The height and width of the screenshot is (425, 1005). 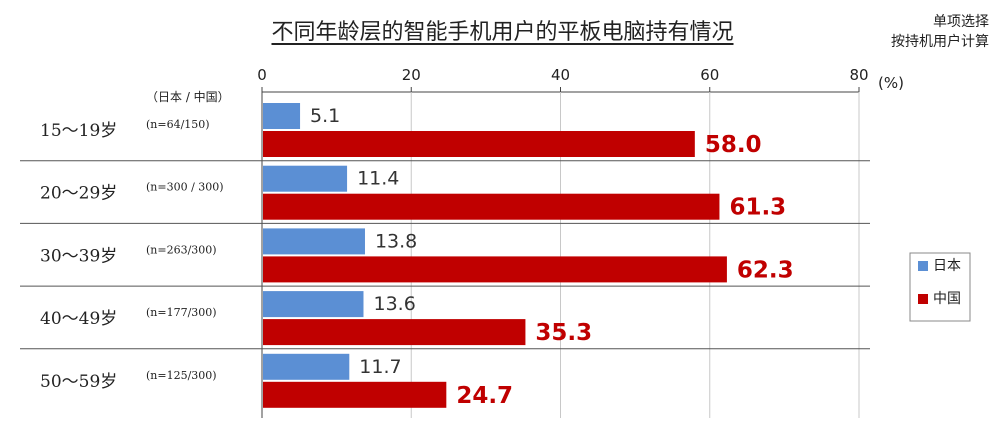 What do you see at coordinates (502, 32) in the screenshot?
I see `chart-title: 不同年龄层的智能手机用户的平板电脑持有情况` at bounding box center [502, 32].